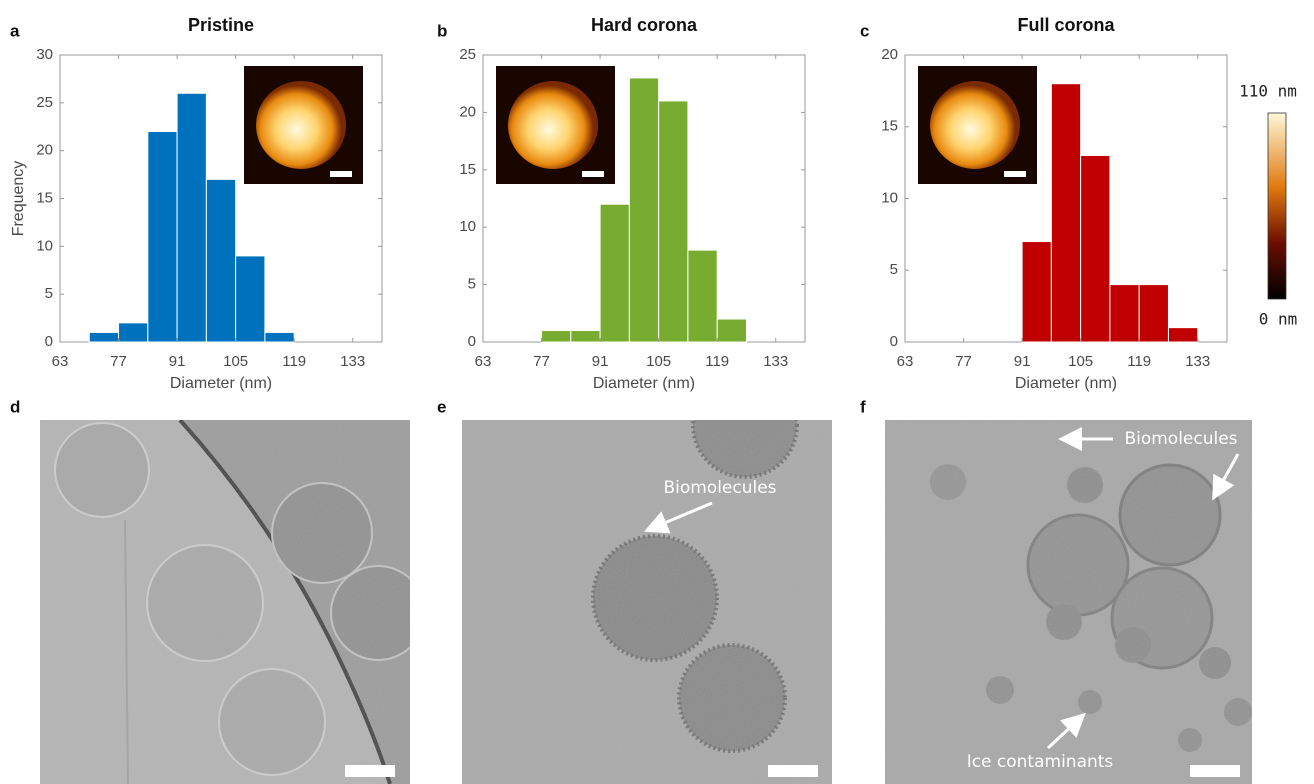  Describe the element at coordinates (15, 406) in the screenshot. I see `panel-label: d` at that location.